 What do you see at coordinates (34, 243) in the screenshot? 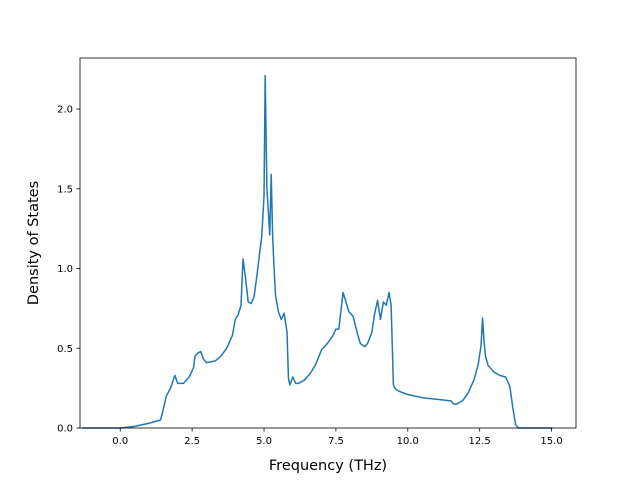
I see `y-axis-label: Density of States` at bounding box center [34, 243].